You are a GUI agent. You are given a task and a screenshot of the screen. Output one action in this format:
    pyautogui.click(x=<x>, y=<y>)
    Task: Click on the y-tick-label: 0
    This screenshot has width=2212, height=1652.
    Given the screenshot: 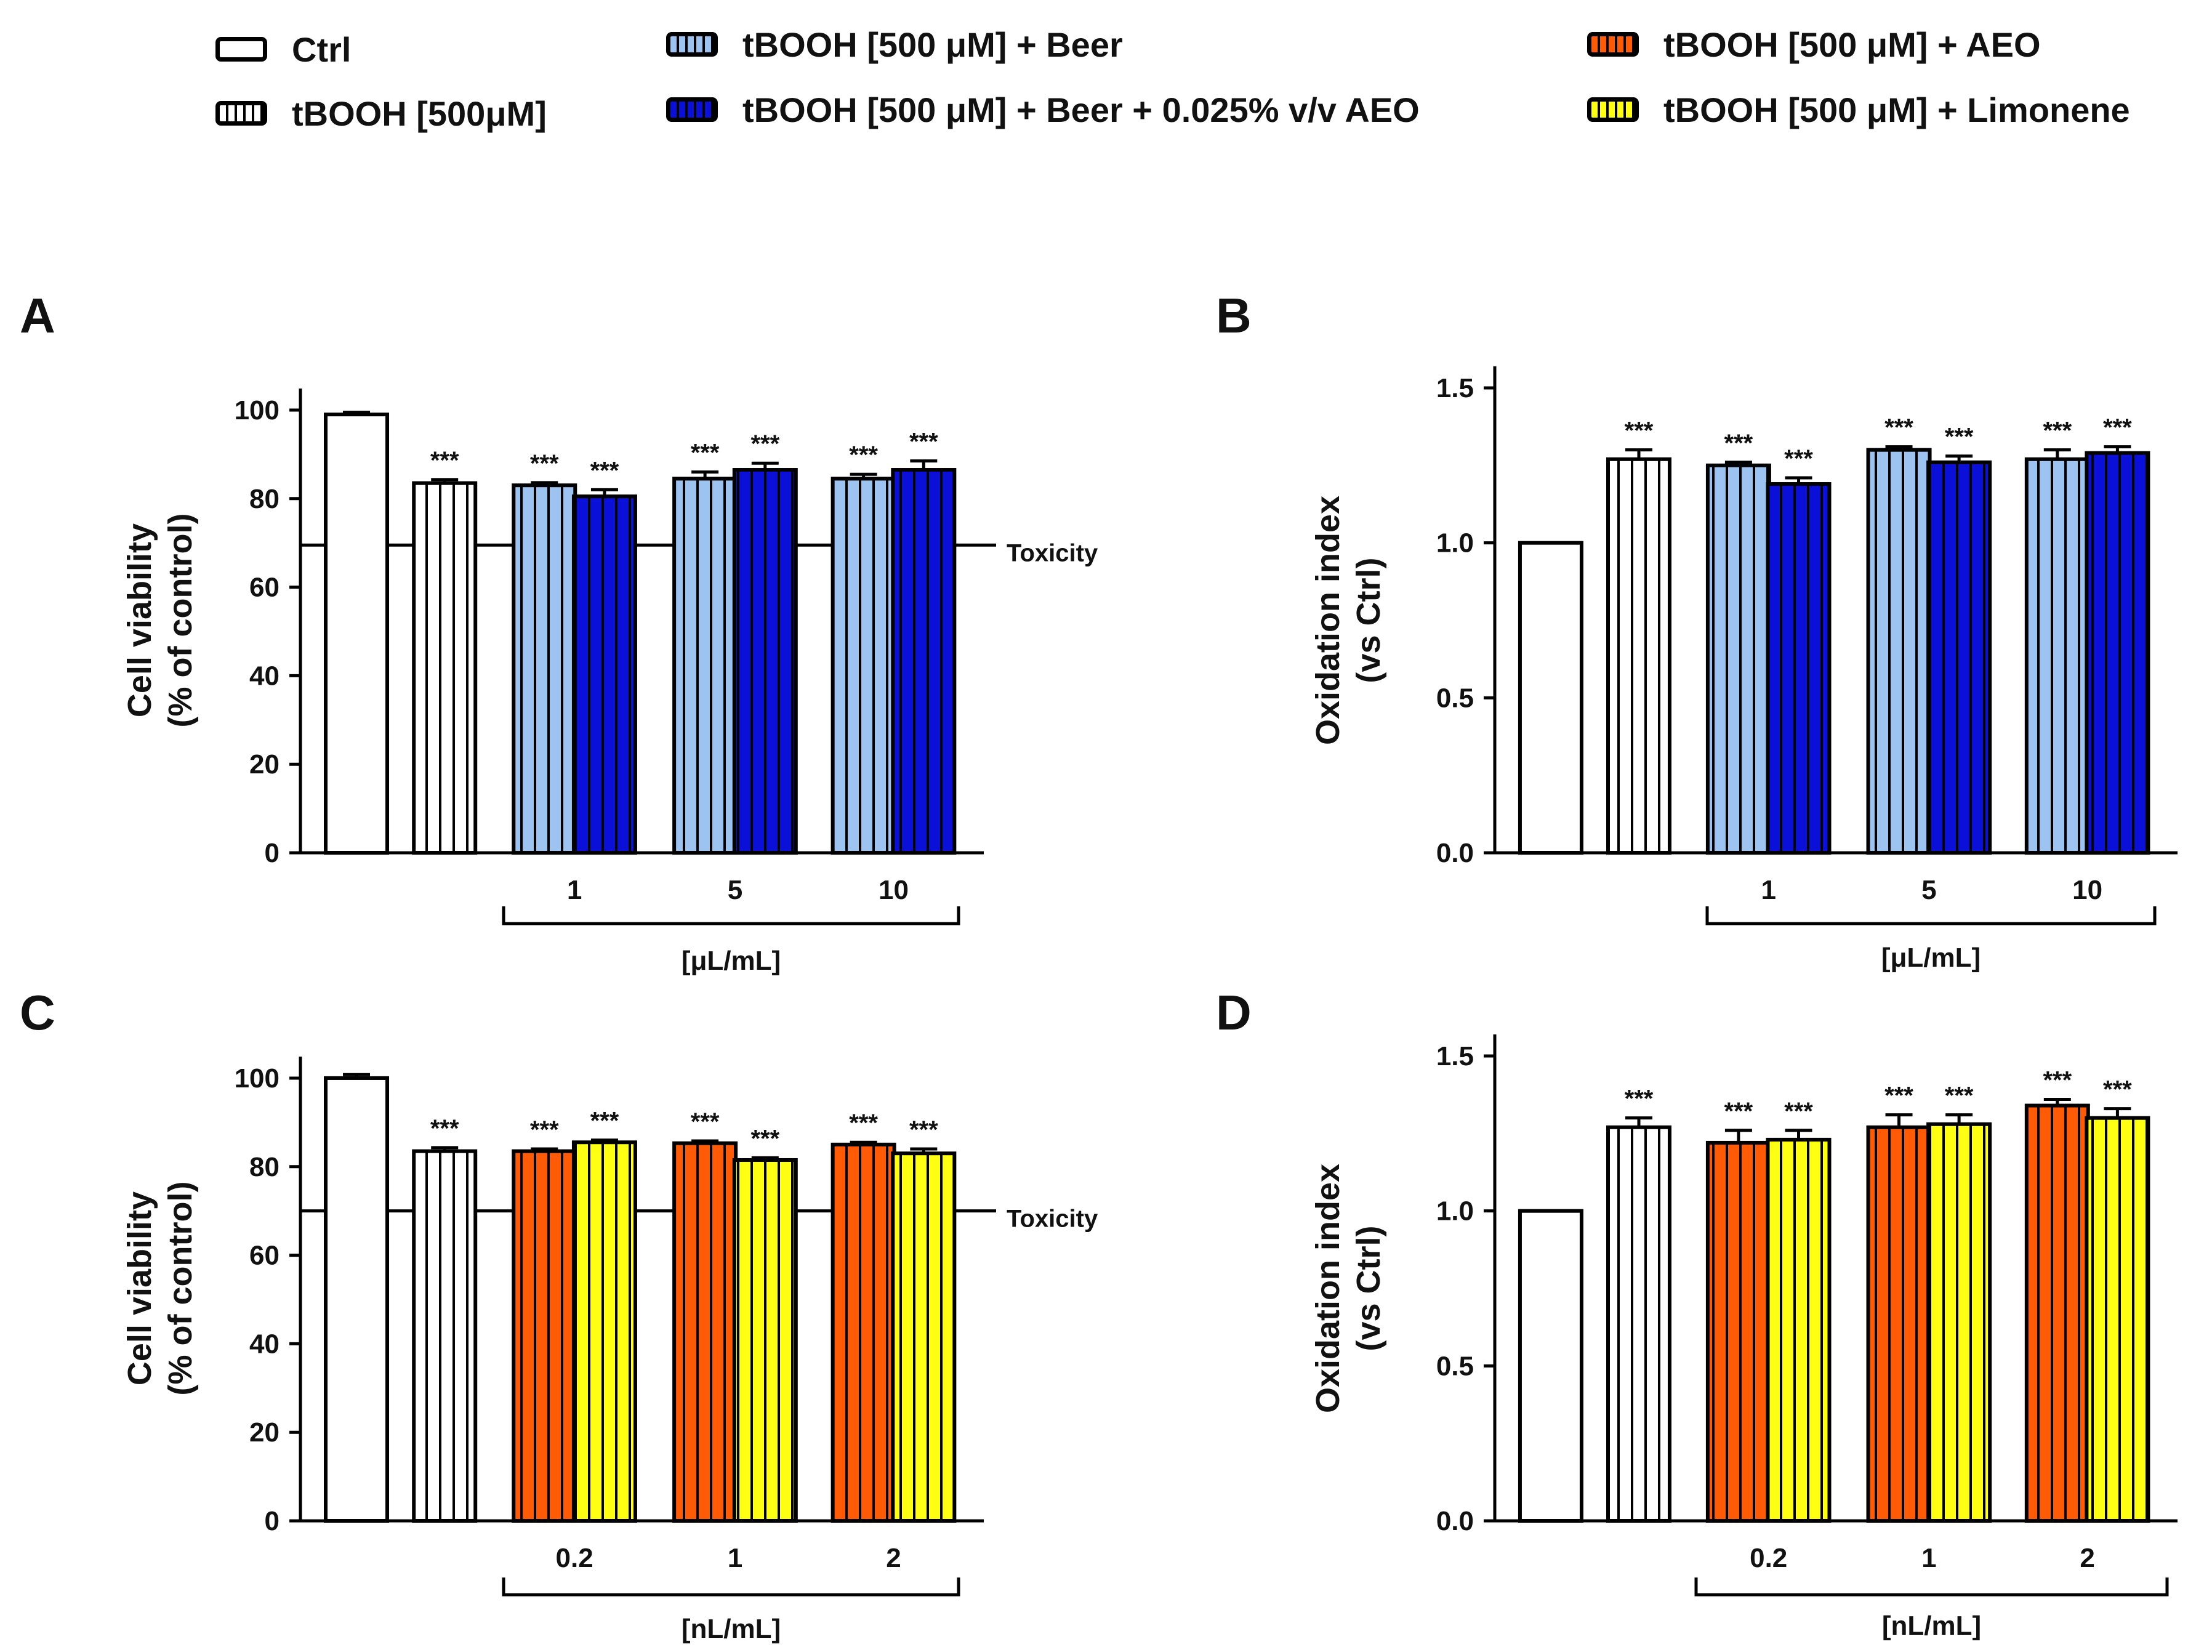 What is the action you would take?
    pyautogui.click(x=272, y=1521)
    